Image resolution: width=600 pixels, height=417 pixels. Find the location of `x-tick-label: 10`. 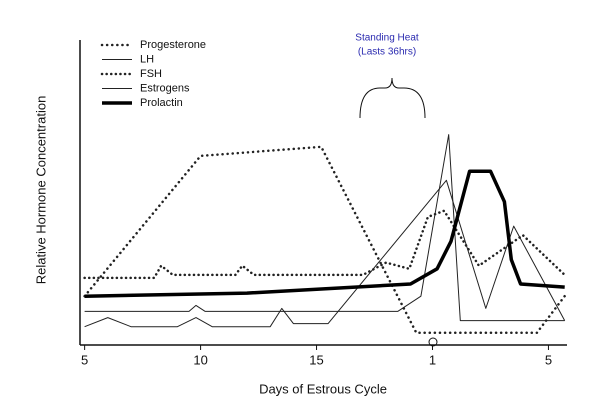

x-tick-label: 10 is located at coordinates (200, 359).